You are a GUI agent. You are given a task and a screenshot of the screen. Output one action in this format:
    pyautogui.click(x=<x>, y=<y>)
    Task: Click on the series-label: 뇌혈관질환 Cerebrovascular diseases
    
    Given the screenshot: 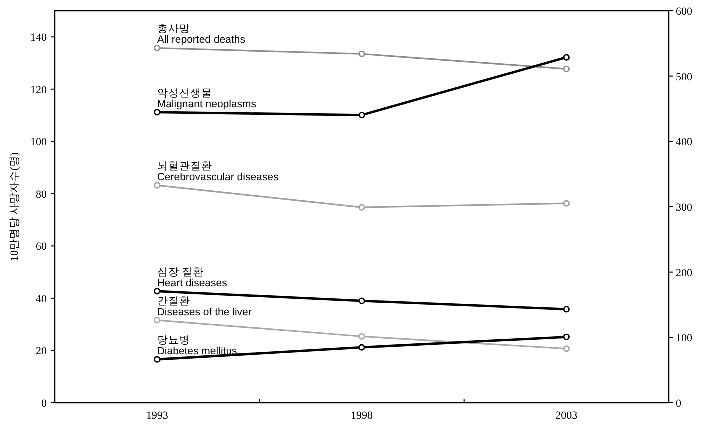 What is the action you would take?
    pyautogui.click(x=218, y=172)
    